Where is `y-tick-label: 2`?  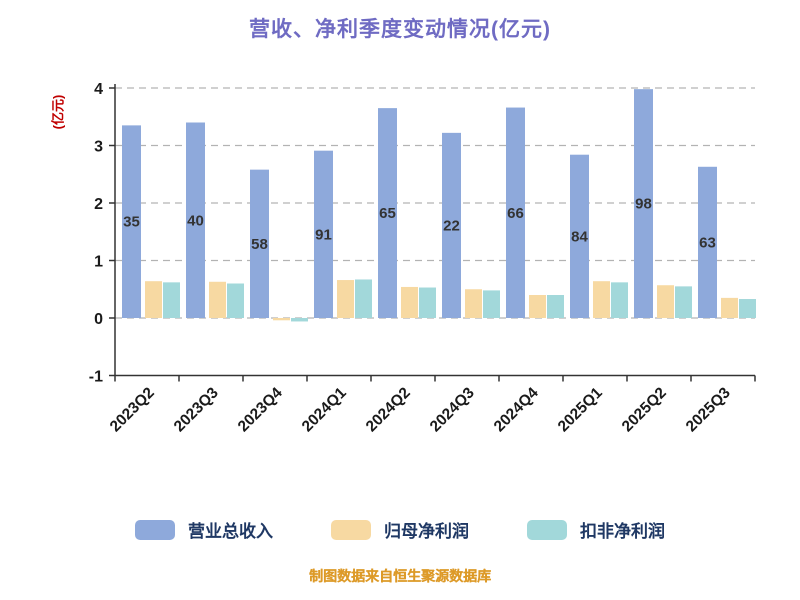 y-tick-label: 2 is located at coordinates (98, 204).